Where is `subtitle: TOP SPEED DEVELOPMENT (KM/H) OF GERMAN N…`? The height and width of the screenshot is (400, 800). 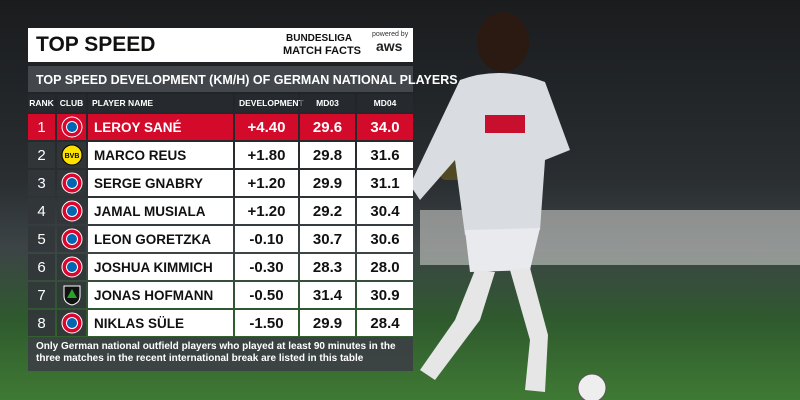 subtitle: TOP SPEED DEVELOPMENT (KM/H) OF GERMAN N… is located at coordinates (243, 79).